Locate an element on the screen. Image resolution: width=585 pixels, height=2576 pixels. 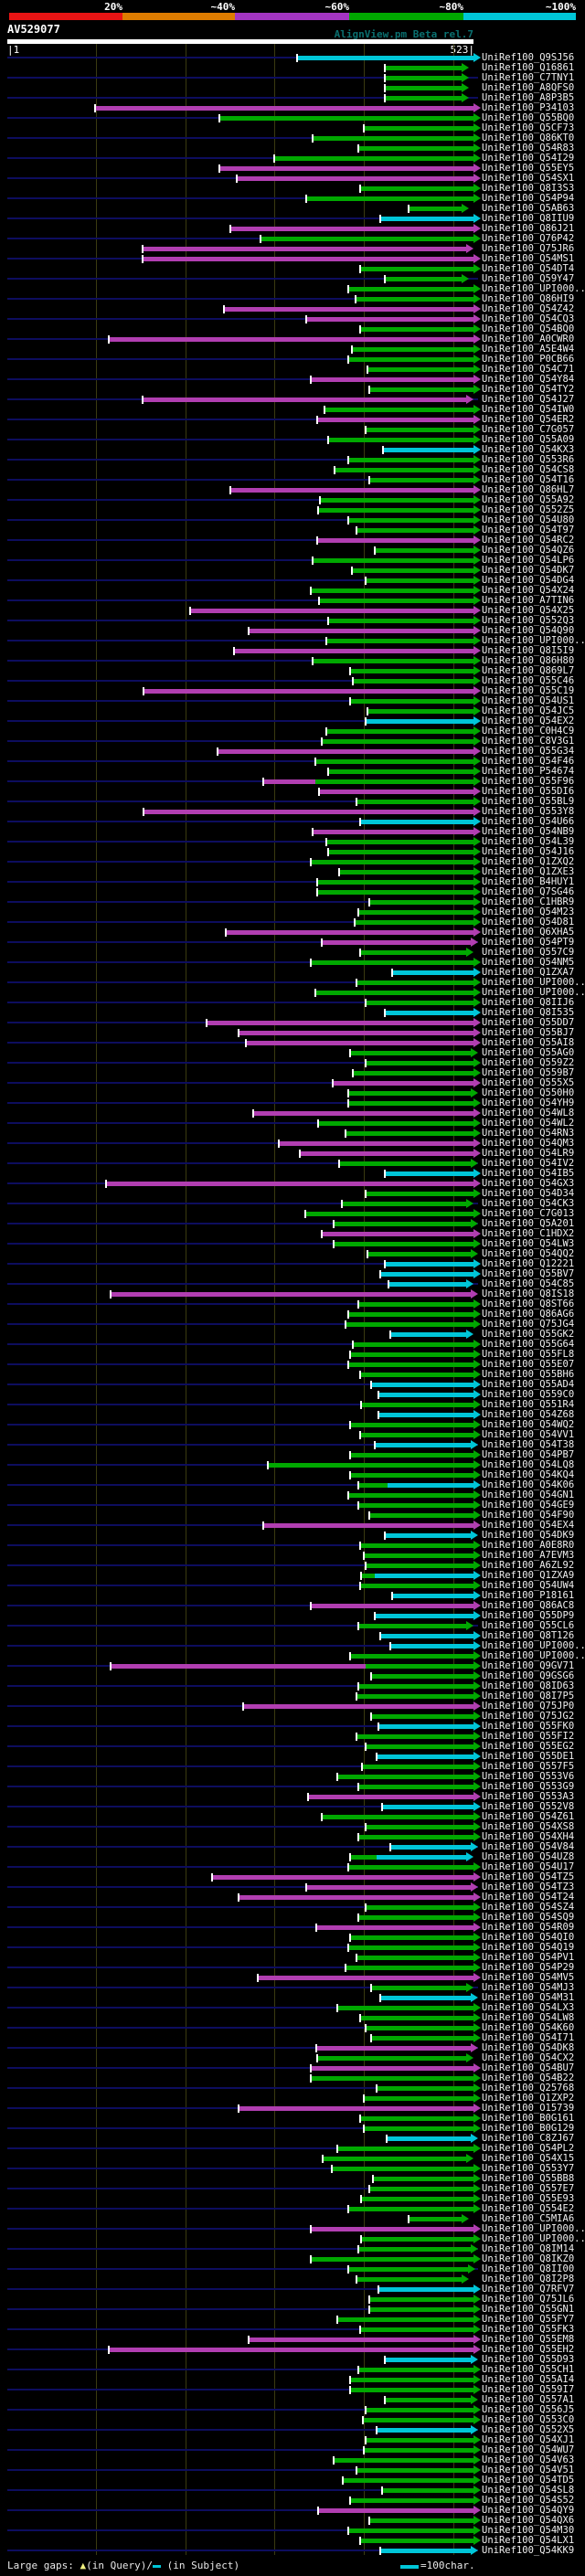
hit-label: UniRef100_Q54GN1 is located at coordinates (529, 1494).